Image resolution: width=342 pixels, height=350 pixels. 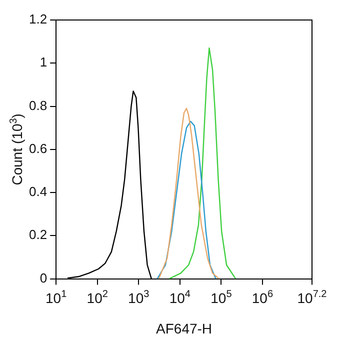 I want to click on y-tick-label: 1, so click(x=44, y=62).